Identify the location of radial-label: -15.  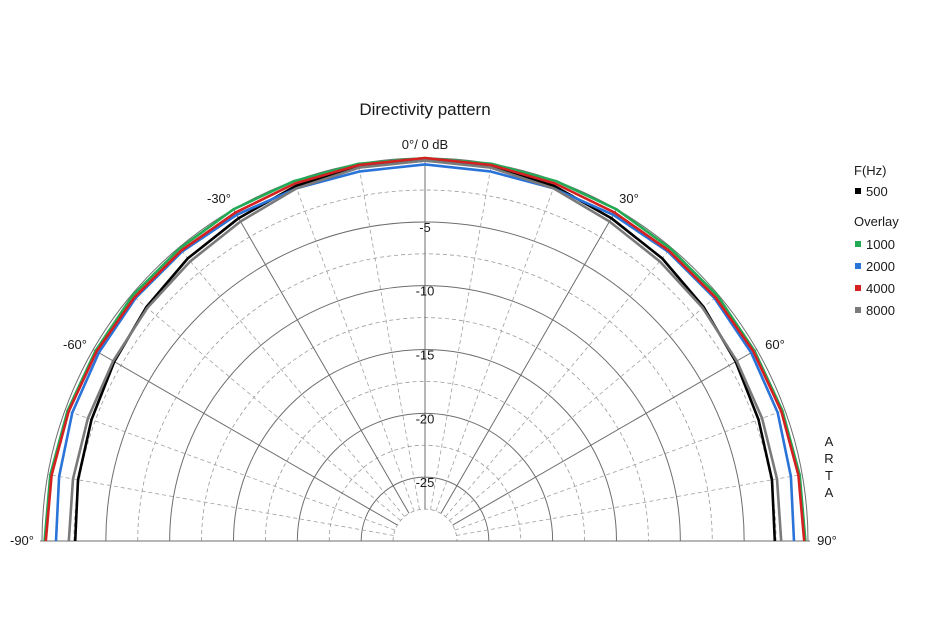
(425, 355).